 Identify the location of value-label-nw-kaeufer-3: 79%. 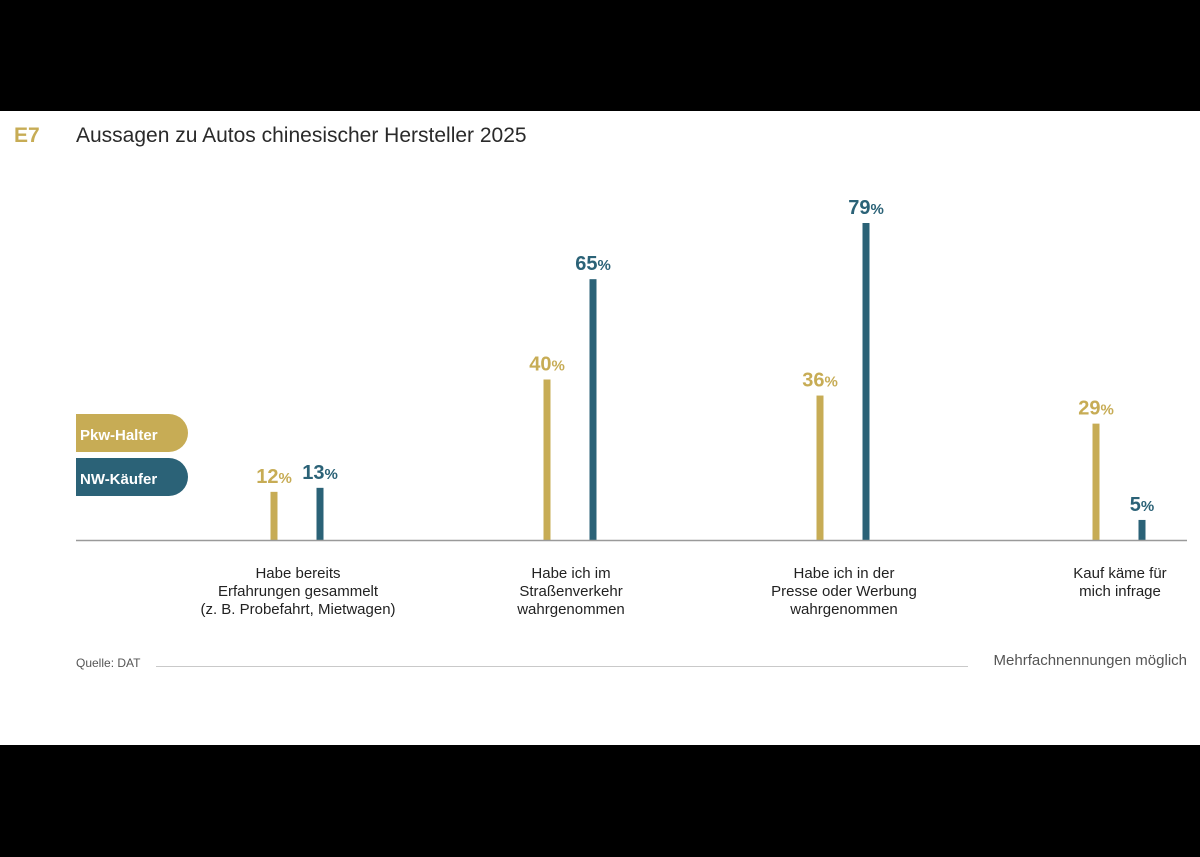
(866, 208).